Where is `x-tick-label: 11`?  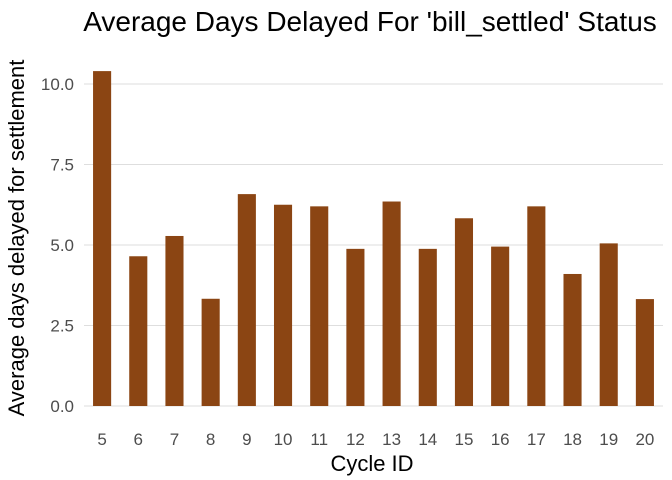 x-tick-label: 11 is located at coordinates (319, 439).